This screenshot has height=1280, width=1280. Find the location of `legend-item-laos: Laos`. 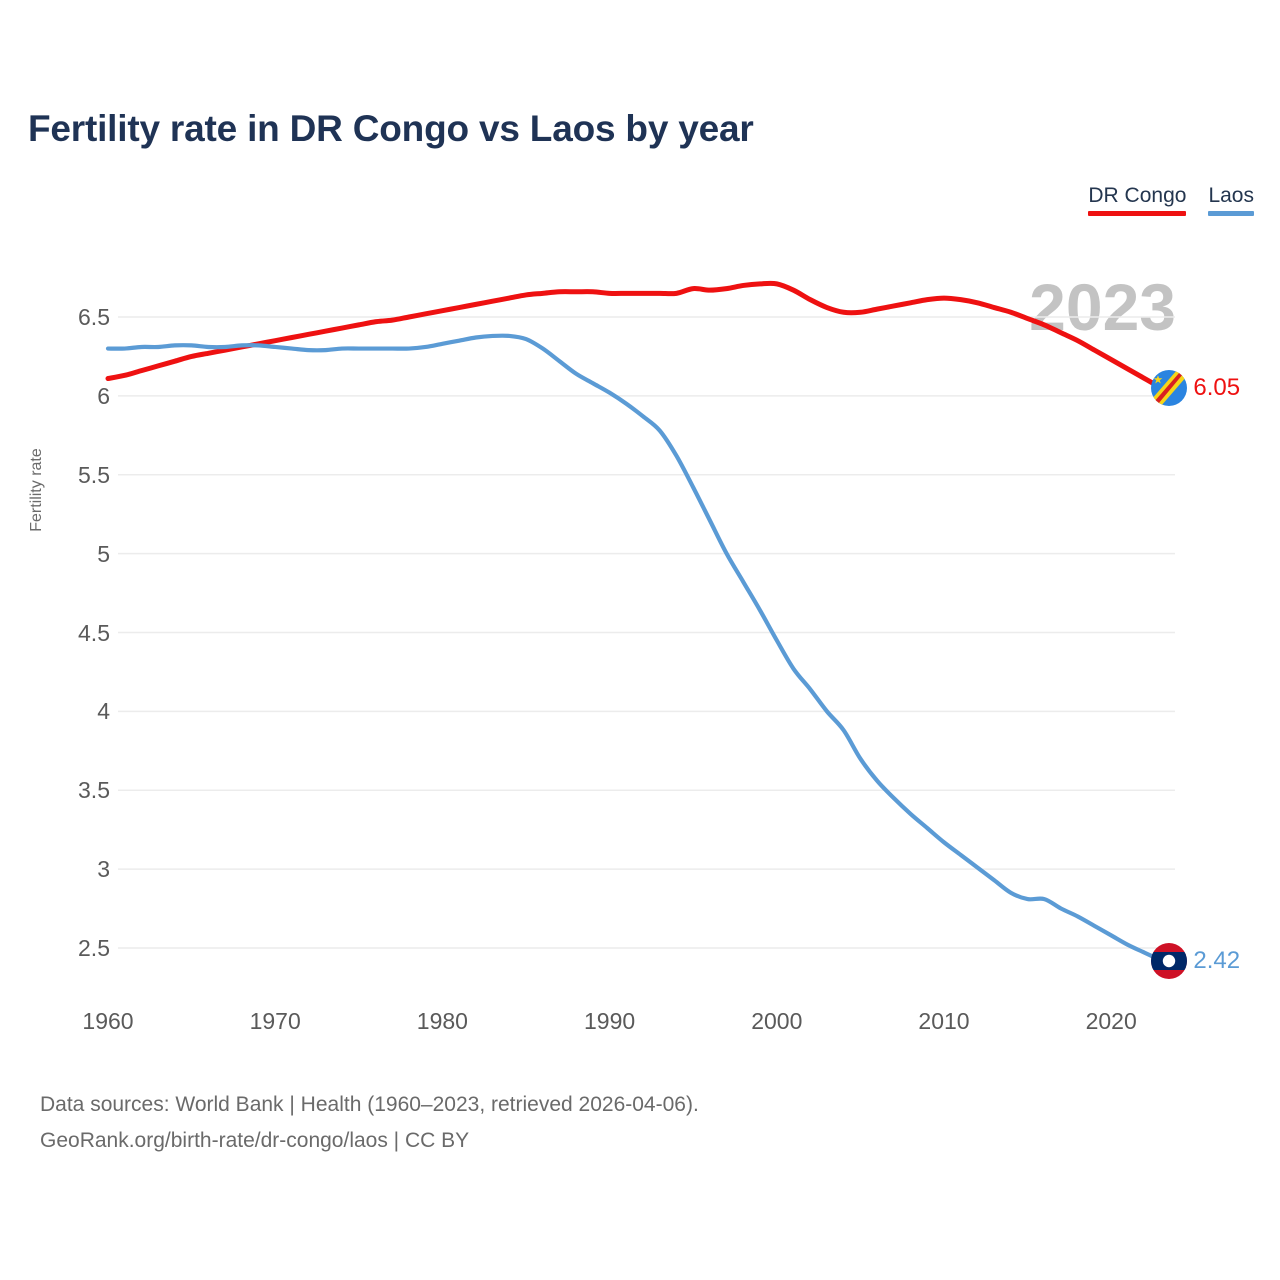

legend-item-laos: Laos is located at coordinates (1231, 199).